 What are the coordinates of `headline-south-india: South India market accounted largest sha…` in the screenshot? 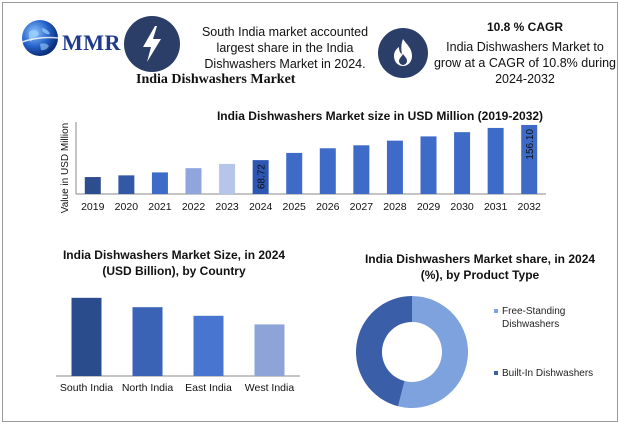 It's located at (285, 48).